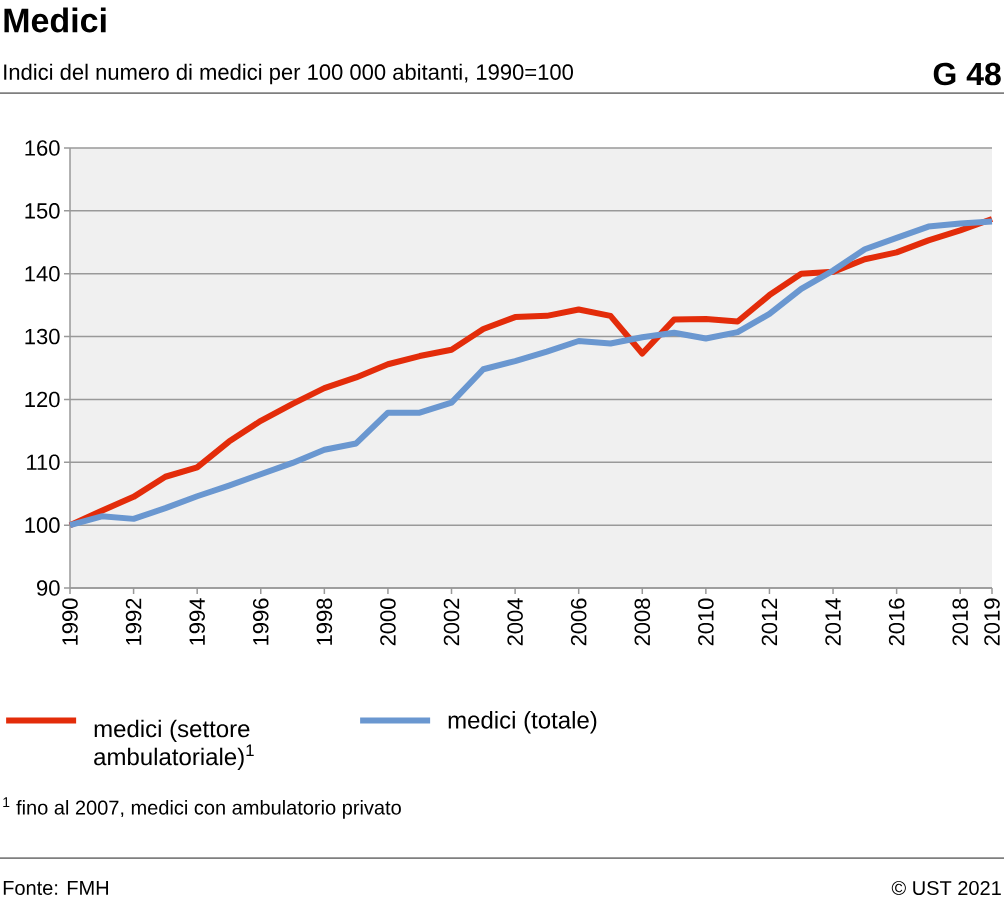 This screenshot has height=906, width=1004. What do you see at coordinates (833, 622) in the screenshot?
I see `x-tick-label: 2014` at bounding box center [833, 622].